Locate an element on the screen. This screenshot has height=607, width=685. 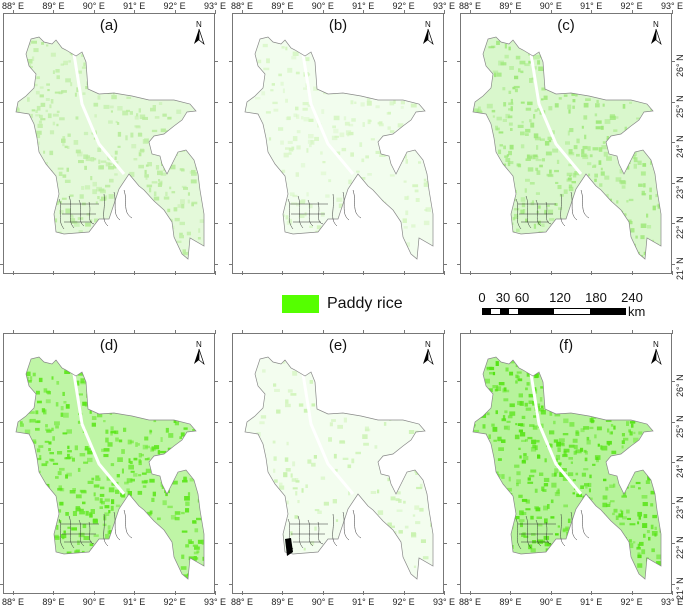
panel-label-d: (d) is located at coordinates (109, 345).